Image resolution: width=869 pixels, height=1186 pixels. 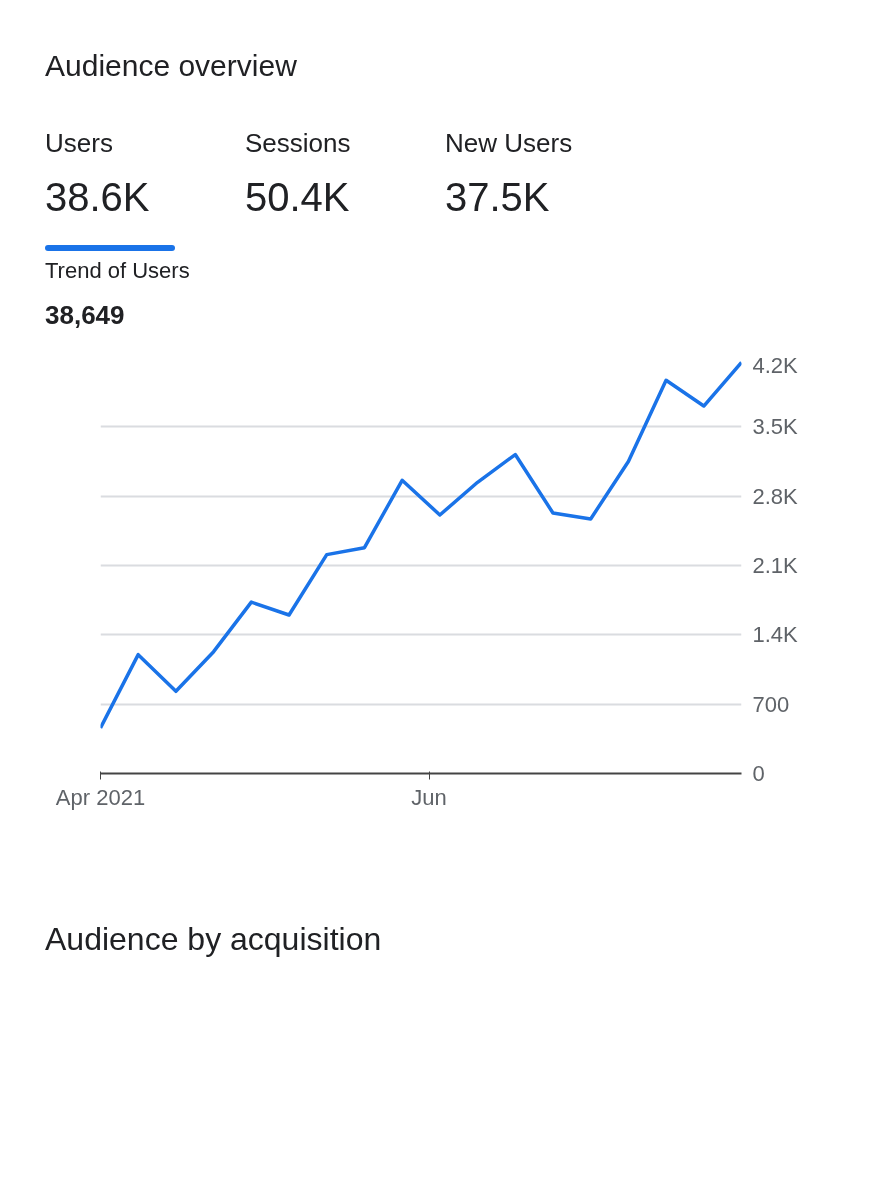 I want to click on chart-subtitle: 38,649, so click(x=85, y=315).